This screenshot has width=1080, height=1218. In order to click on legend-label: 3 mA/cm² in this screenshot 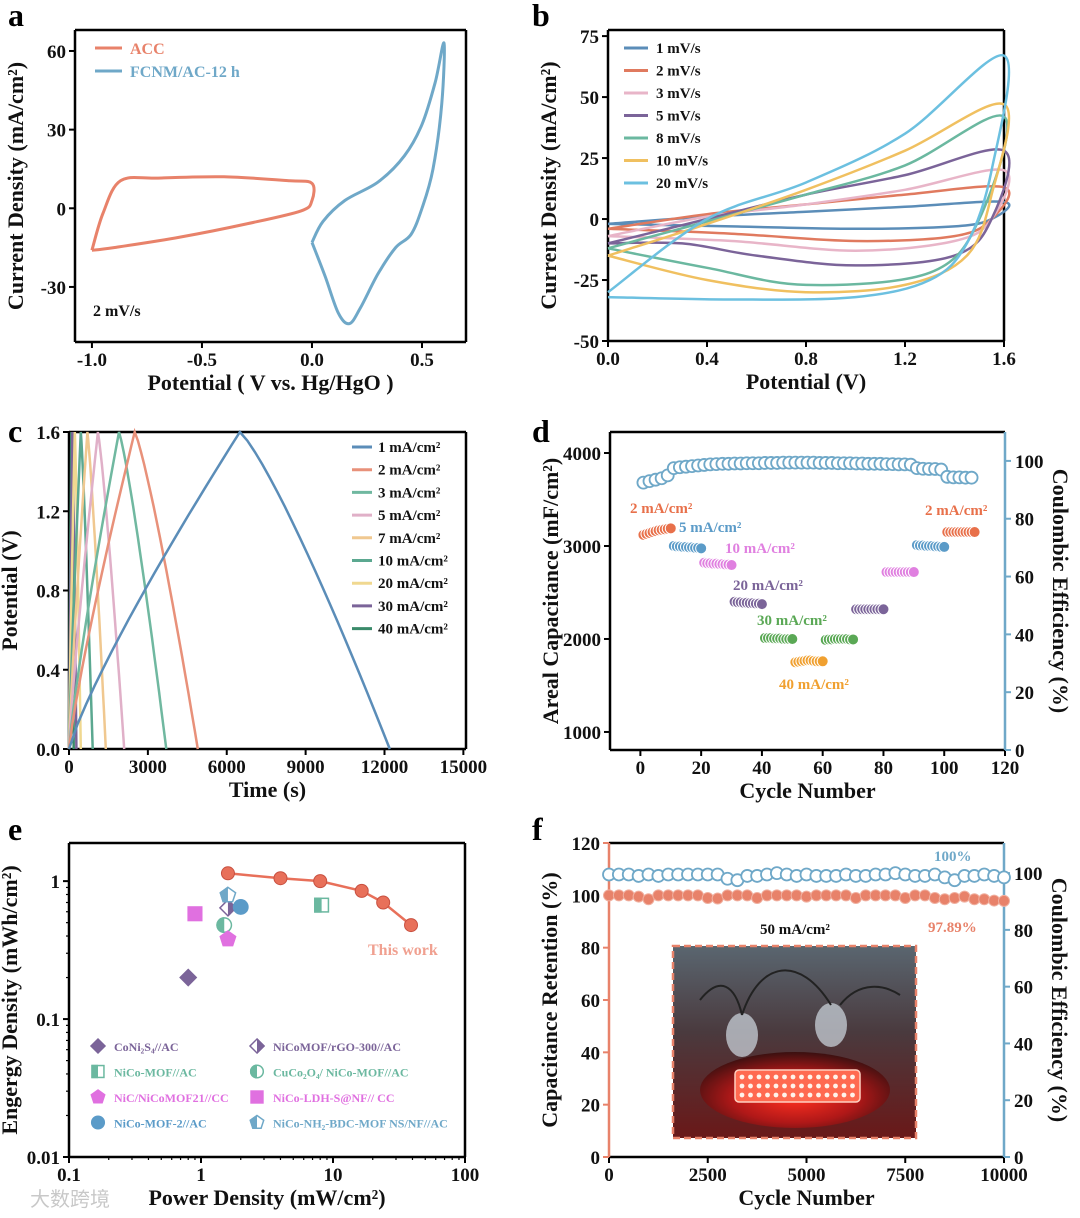, I will do `click(409, 493)`.